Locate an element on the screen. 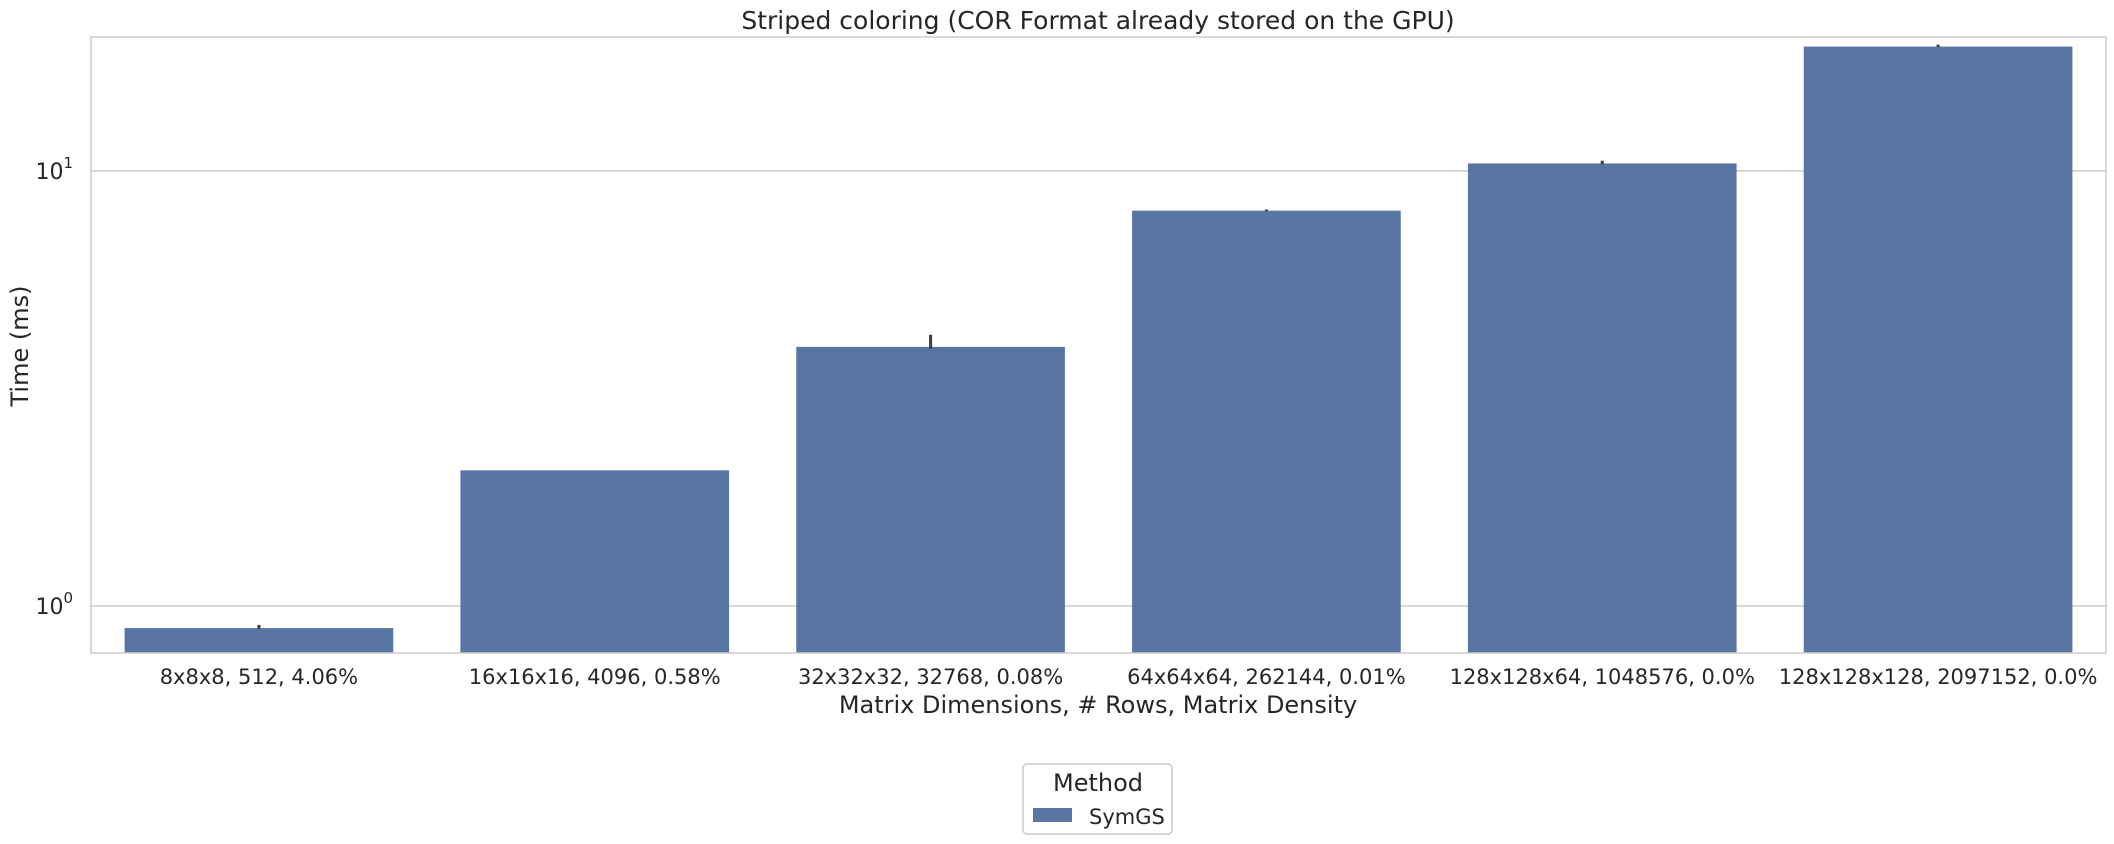  y-tick-label: 10⁰ is located at coordinates (54, 604).